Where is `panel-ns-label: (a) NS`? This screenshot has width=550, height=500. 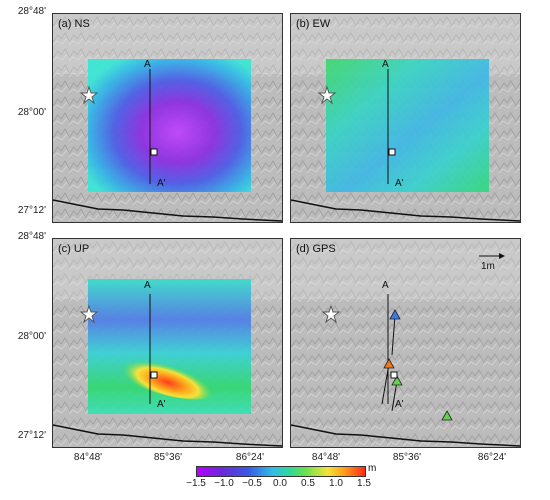 panel-ns-label: (a) NS is located at coordinates (74, 24).